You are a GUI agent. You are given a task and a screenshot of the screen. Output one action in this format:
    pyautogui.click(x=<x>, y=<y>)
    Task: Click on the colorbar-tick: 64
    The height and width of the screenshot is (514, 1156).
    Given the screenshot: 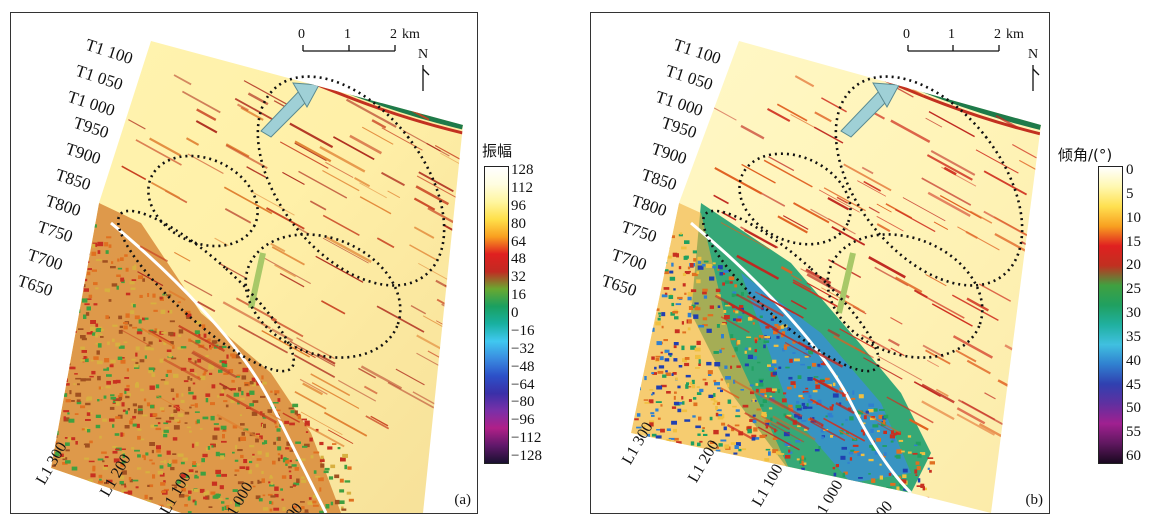 What is the action you would take?
    pyautogui.click(x=518, y=241)
    